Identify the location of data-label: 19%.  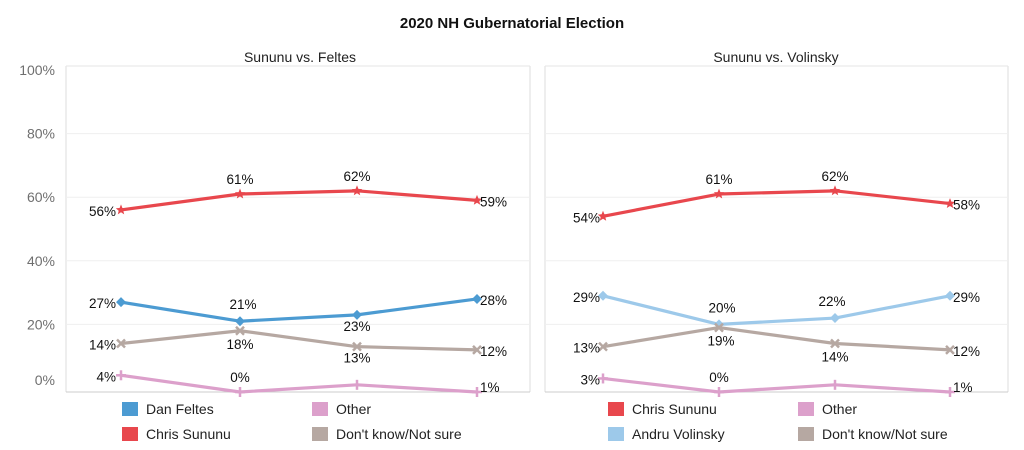
(720, 341).